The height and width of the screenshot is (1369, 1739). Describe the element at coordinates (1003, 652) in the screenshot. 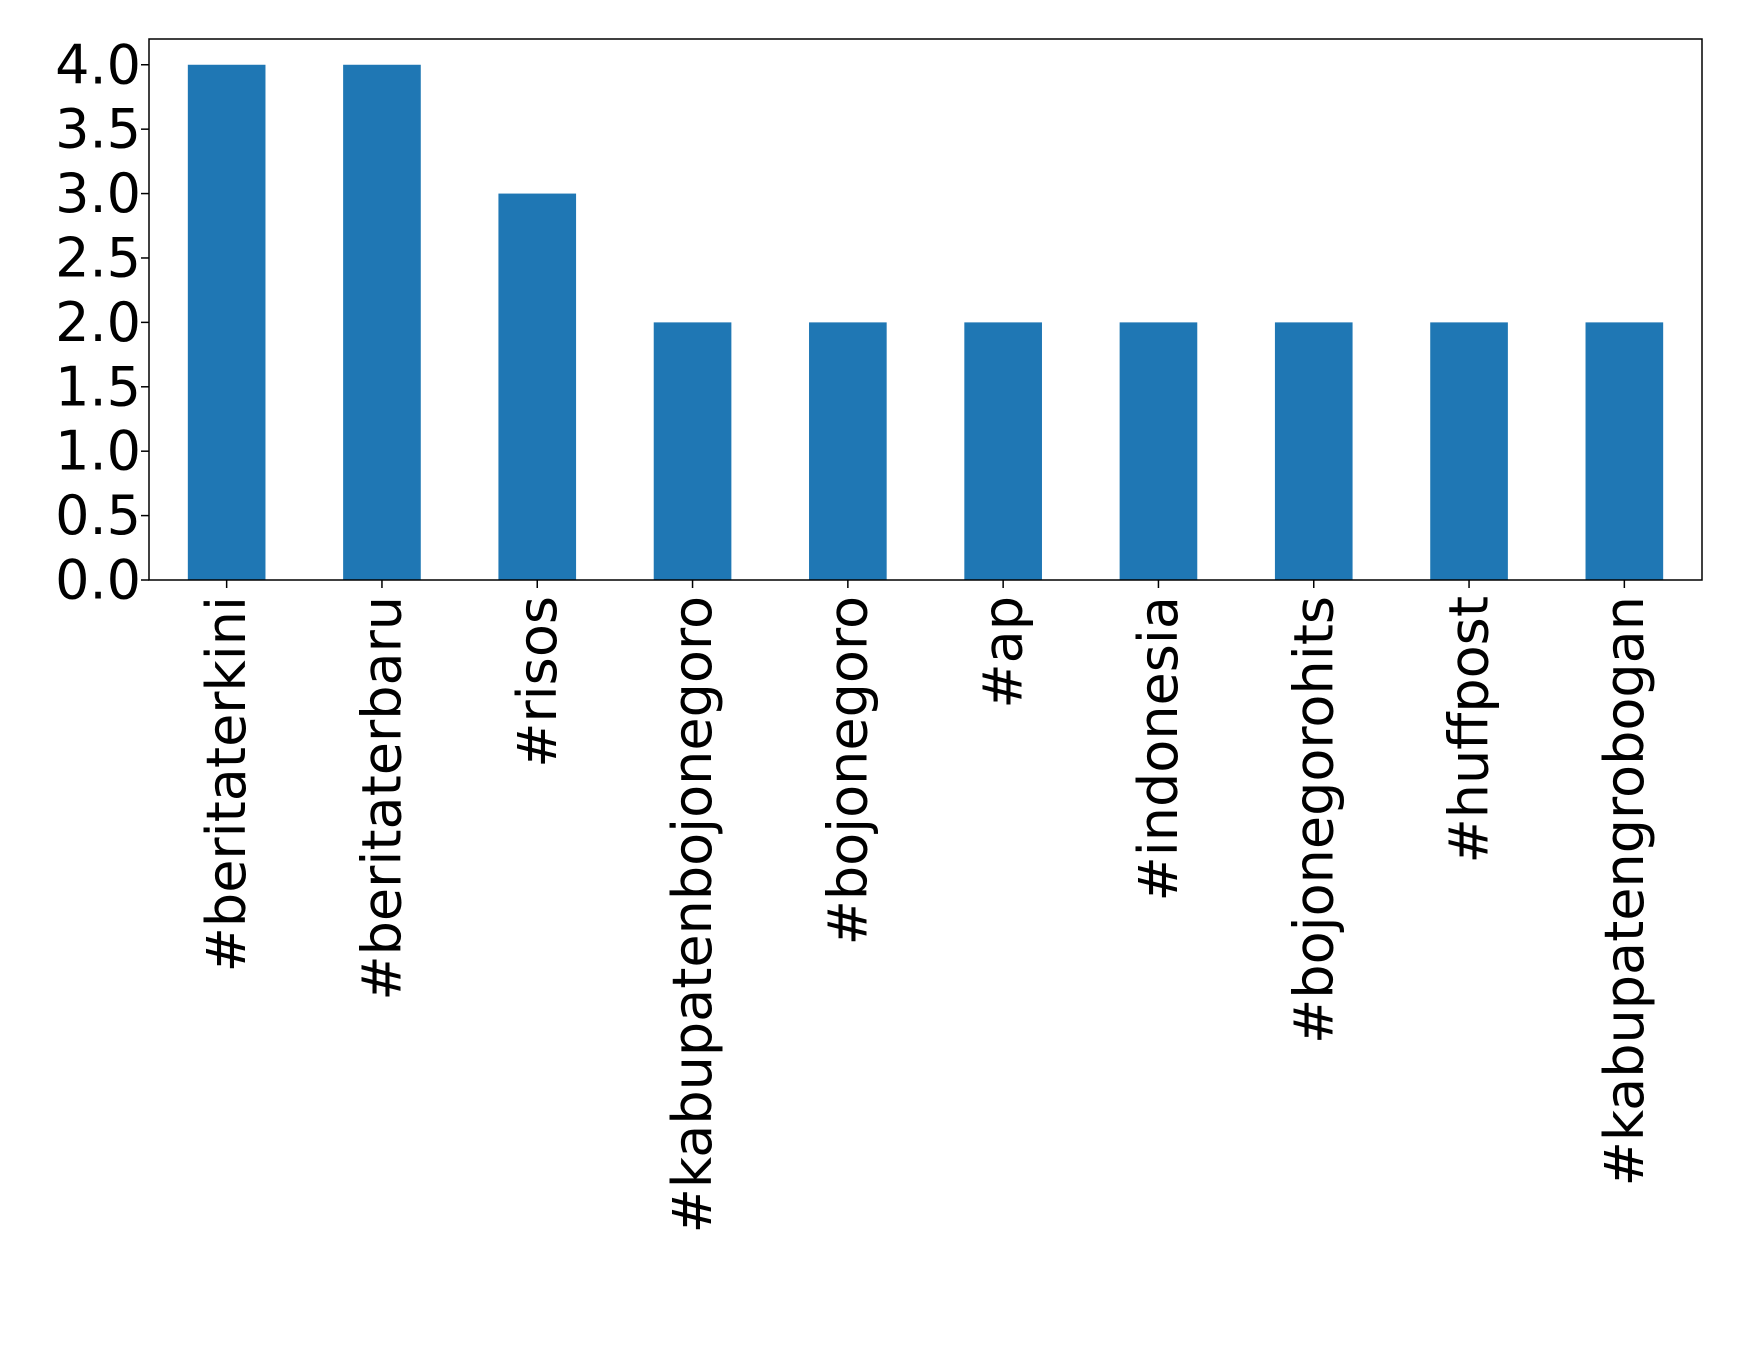

I see `x-tick-label: #ap` at that location.